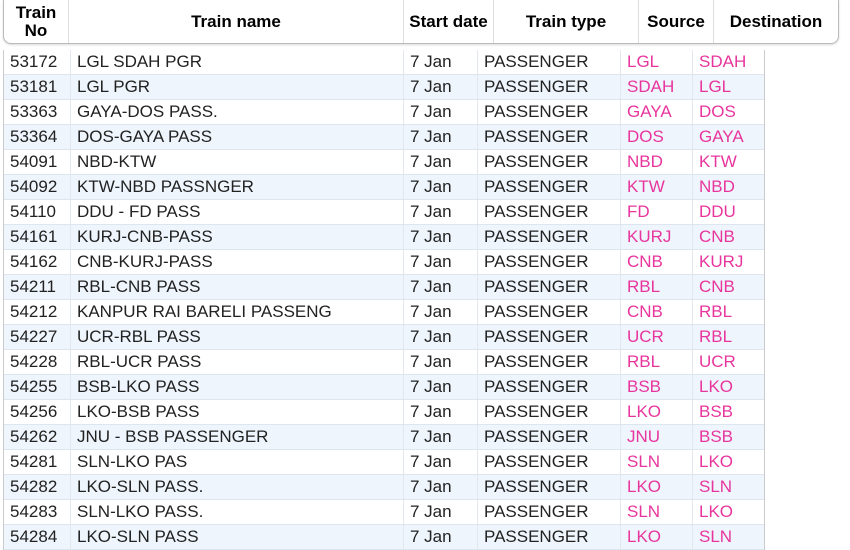 The image size is (850, 550). I want to click on column-header: Destination, so click(776, 21).